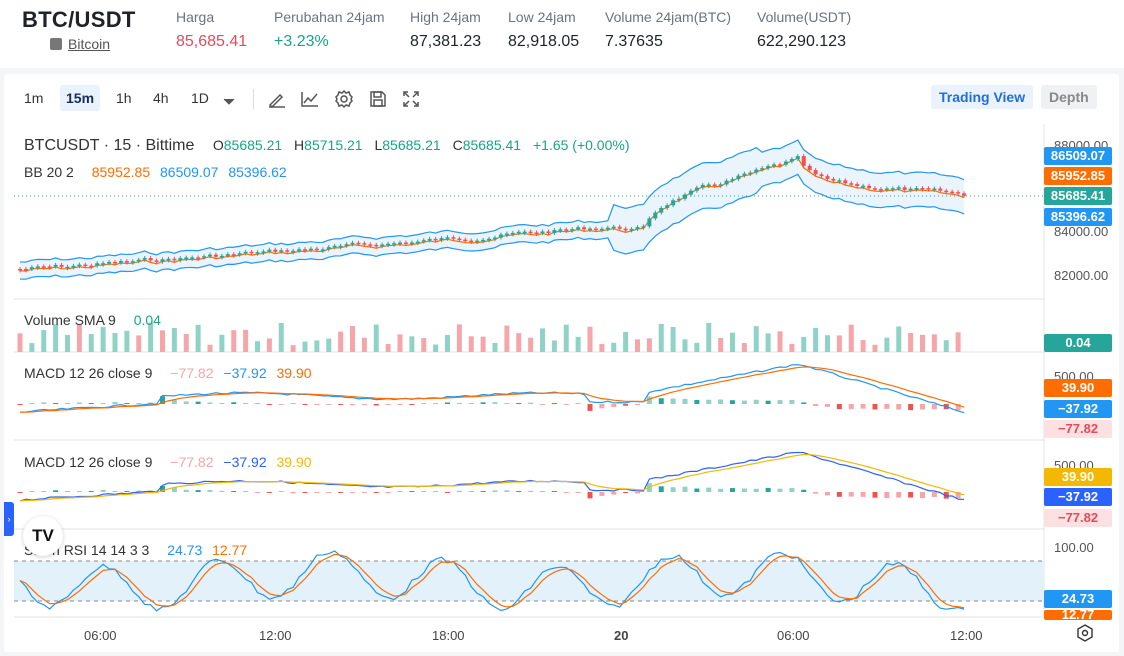 Image resolution: width=1124 pixels, height=656 pixels. What do you see at coordinates (245, 462) in the screenshot?
I see `macd2-line-value: −37.92` at bounding box center [245, 462].